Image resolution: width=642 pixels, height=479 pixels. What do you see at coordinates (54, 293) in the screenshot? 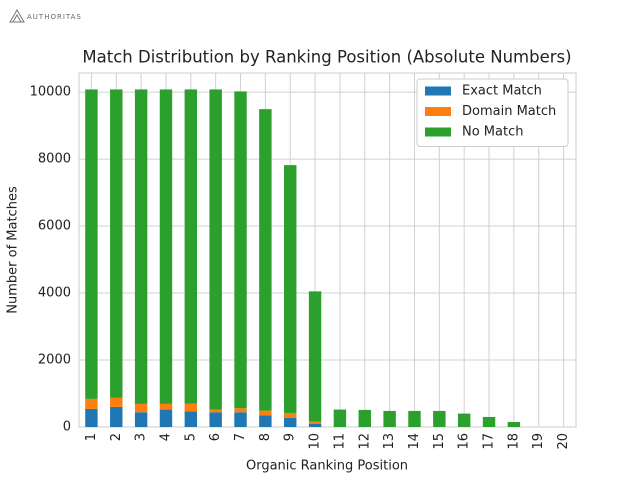
I see `y-tick-label: 4000` at bounding box center [54, 293].